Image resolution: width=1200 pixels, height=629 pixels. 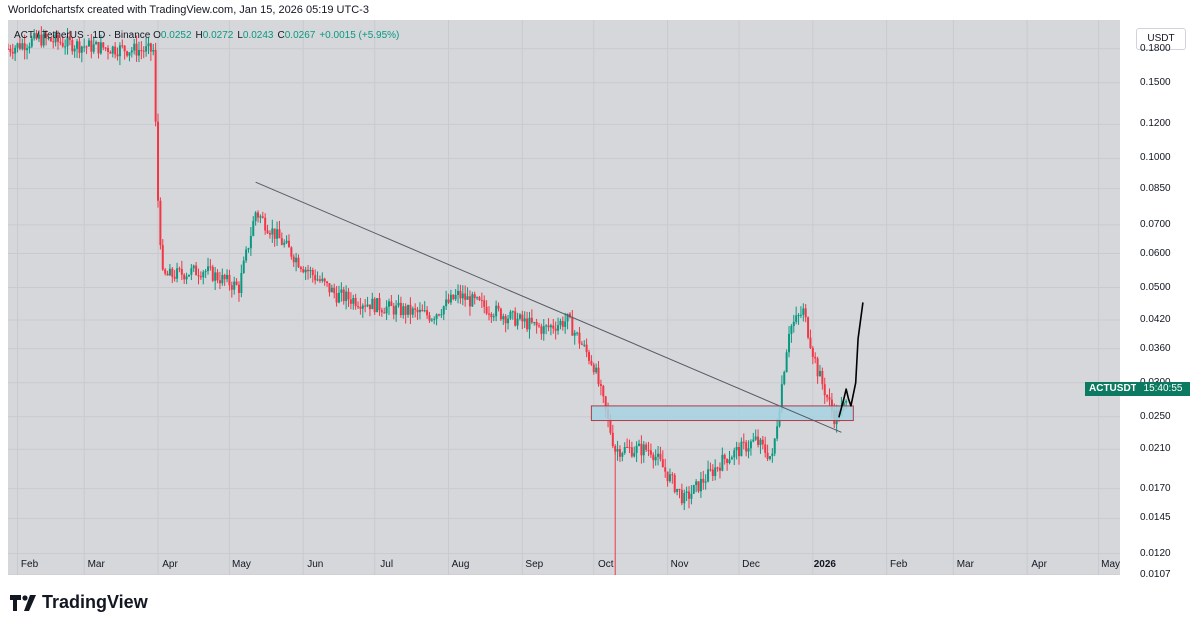 I want to click on high-label: H, so click(x=199, y=35).